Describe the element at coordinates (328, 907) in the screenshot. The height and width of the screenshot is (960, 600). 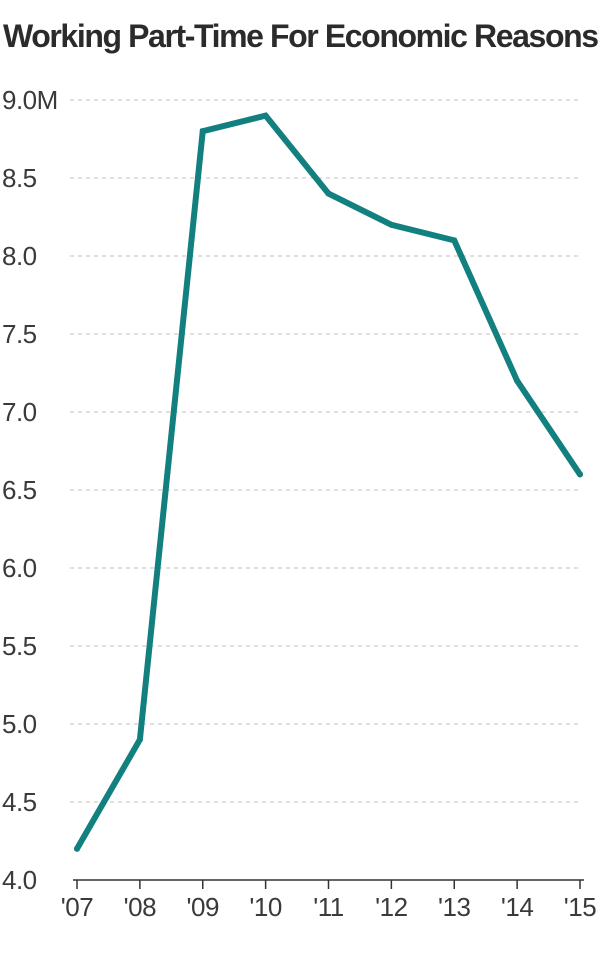
I see `x-tick-label: '11` at that location.